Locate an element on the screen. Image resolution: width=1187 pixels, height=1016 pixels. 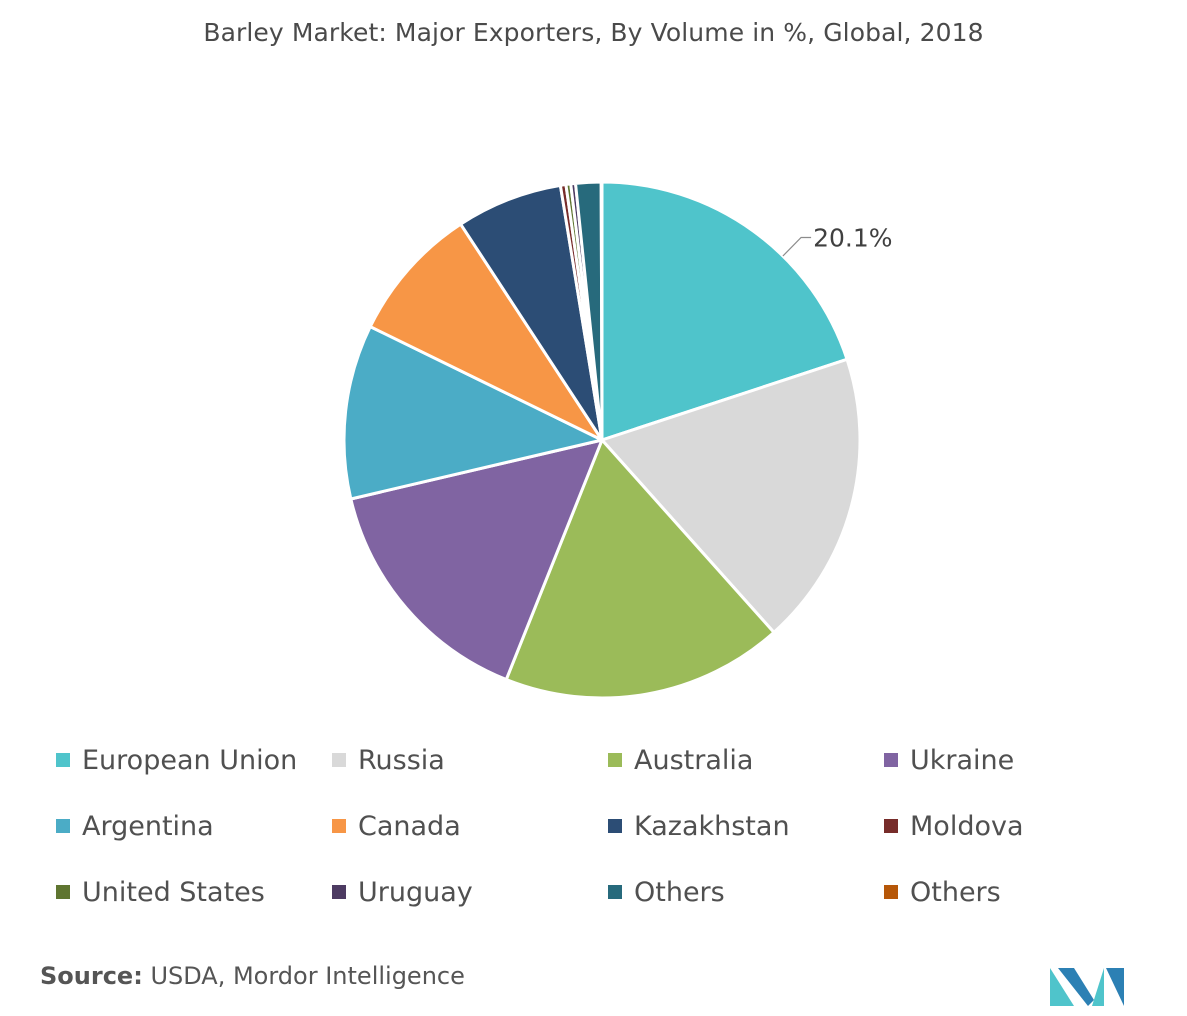
legend-label: Russia is located at coordinates (401, 760).